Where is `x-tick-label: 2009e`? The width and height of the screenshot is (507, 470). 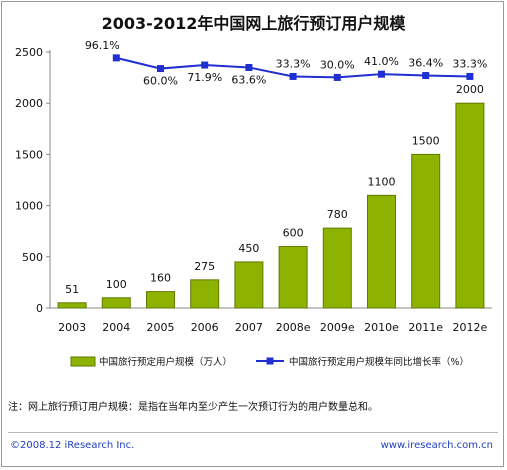 x-tick-label: 2009e is located at coordinates (337, 327).